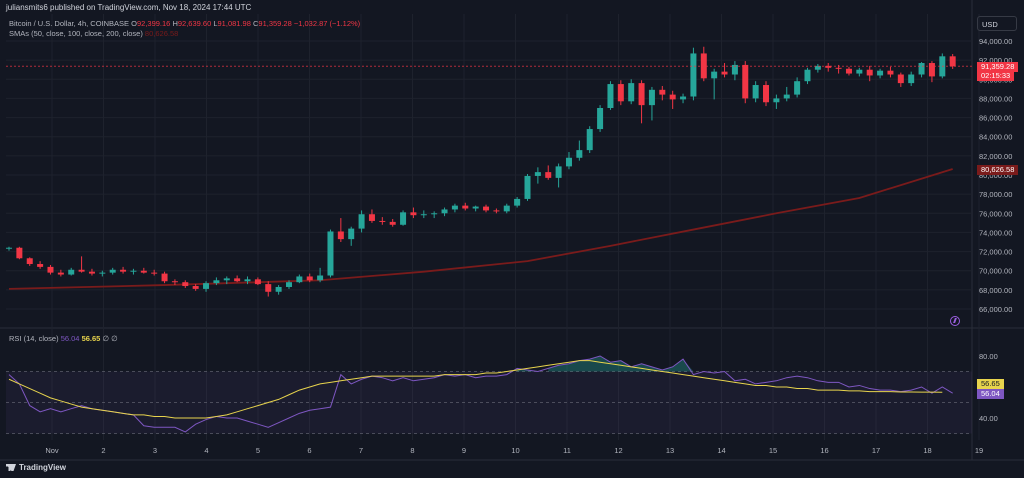  Describe the element at coordinates (206, 450) in the screenshot. I see `time-tick-label: 4` at that location.